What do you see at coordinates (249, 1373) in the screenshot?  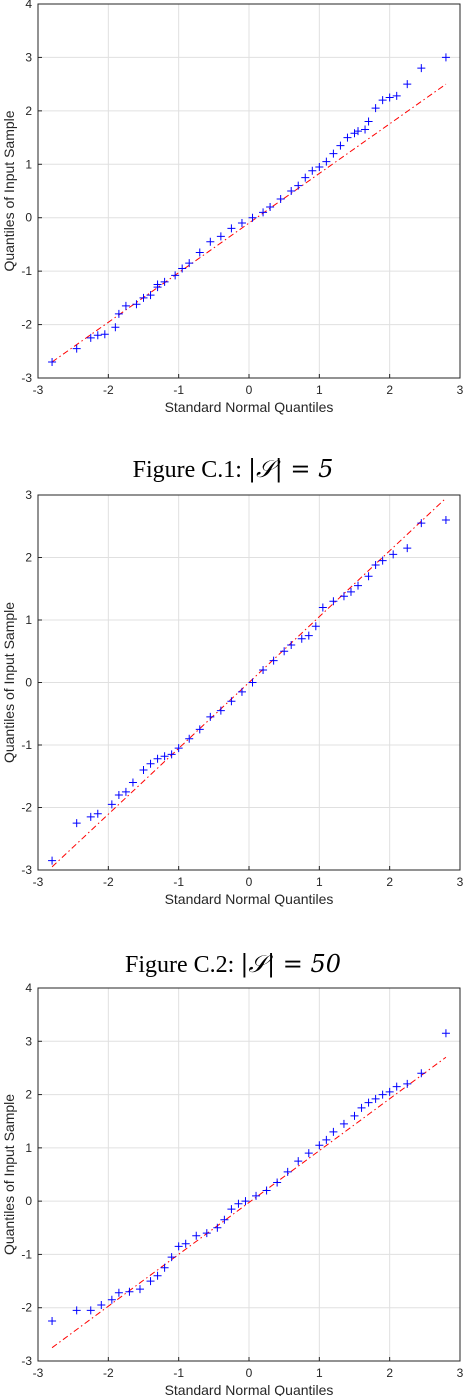 I see `x-tick-label: 0` at bounding box center [249, 1373].